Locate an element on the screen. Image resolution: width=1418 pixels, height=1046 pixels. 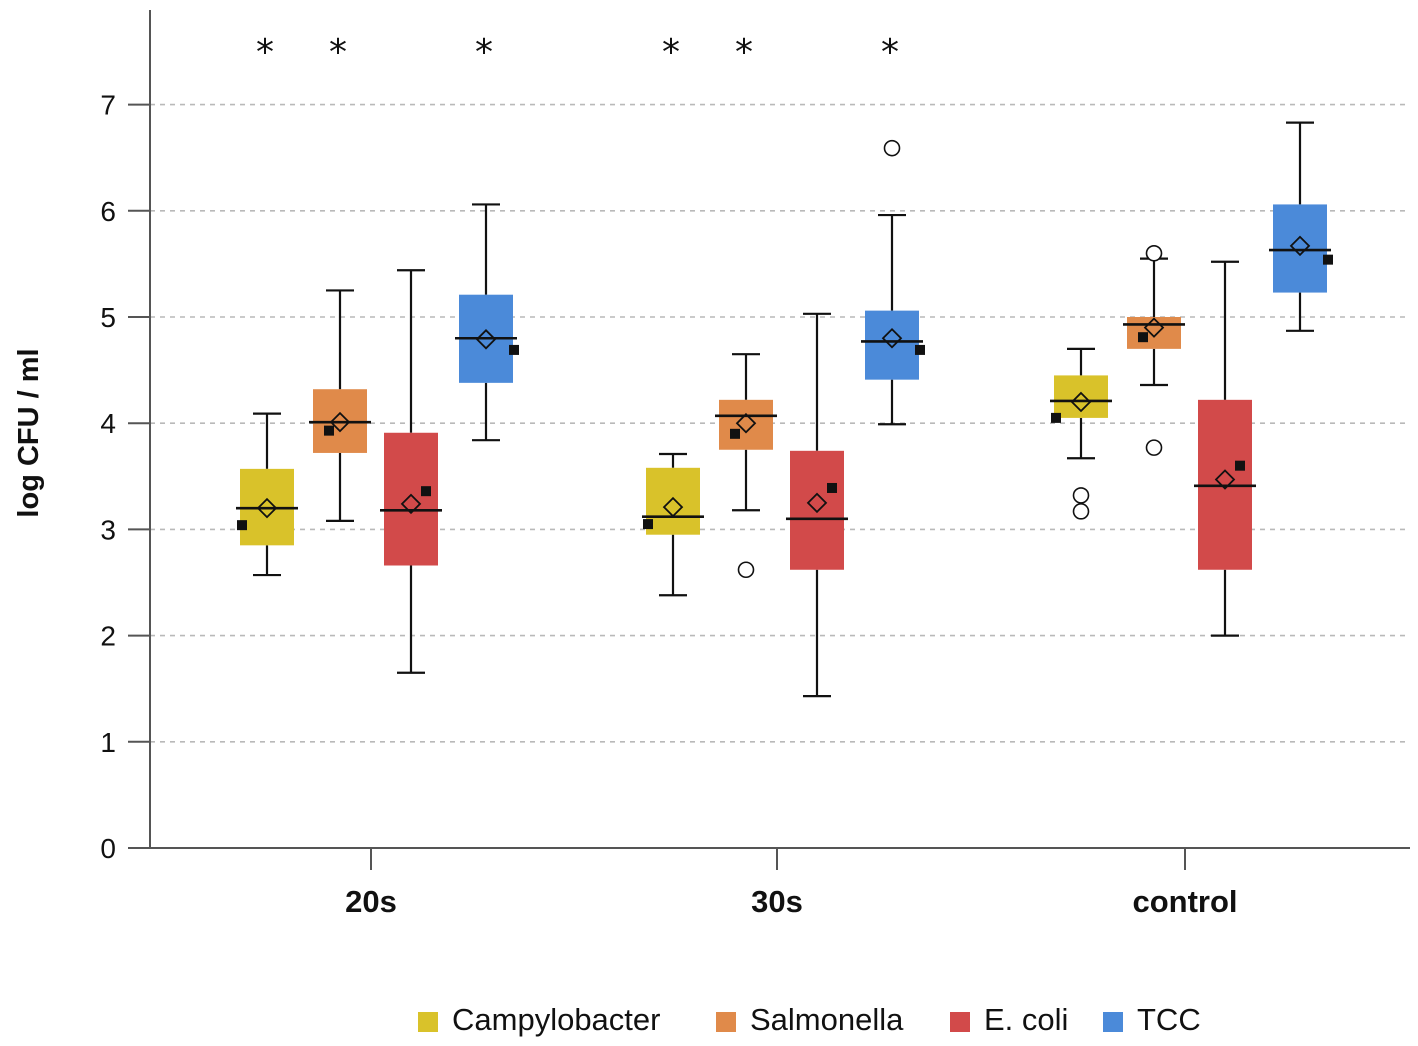
y-tick-label: 2 is located at coordinates (108, 636).